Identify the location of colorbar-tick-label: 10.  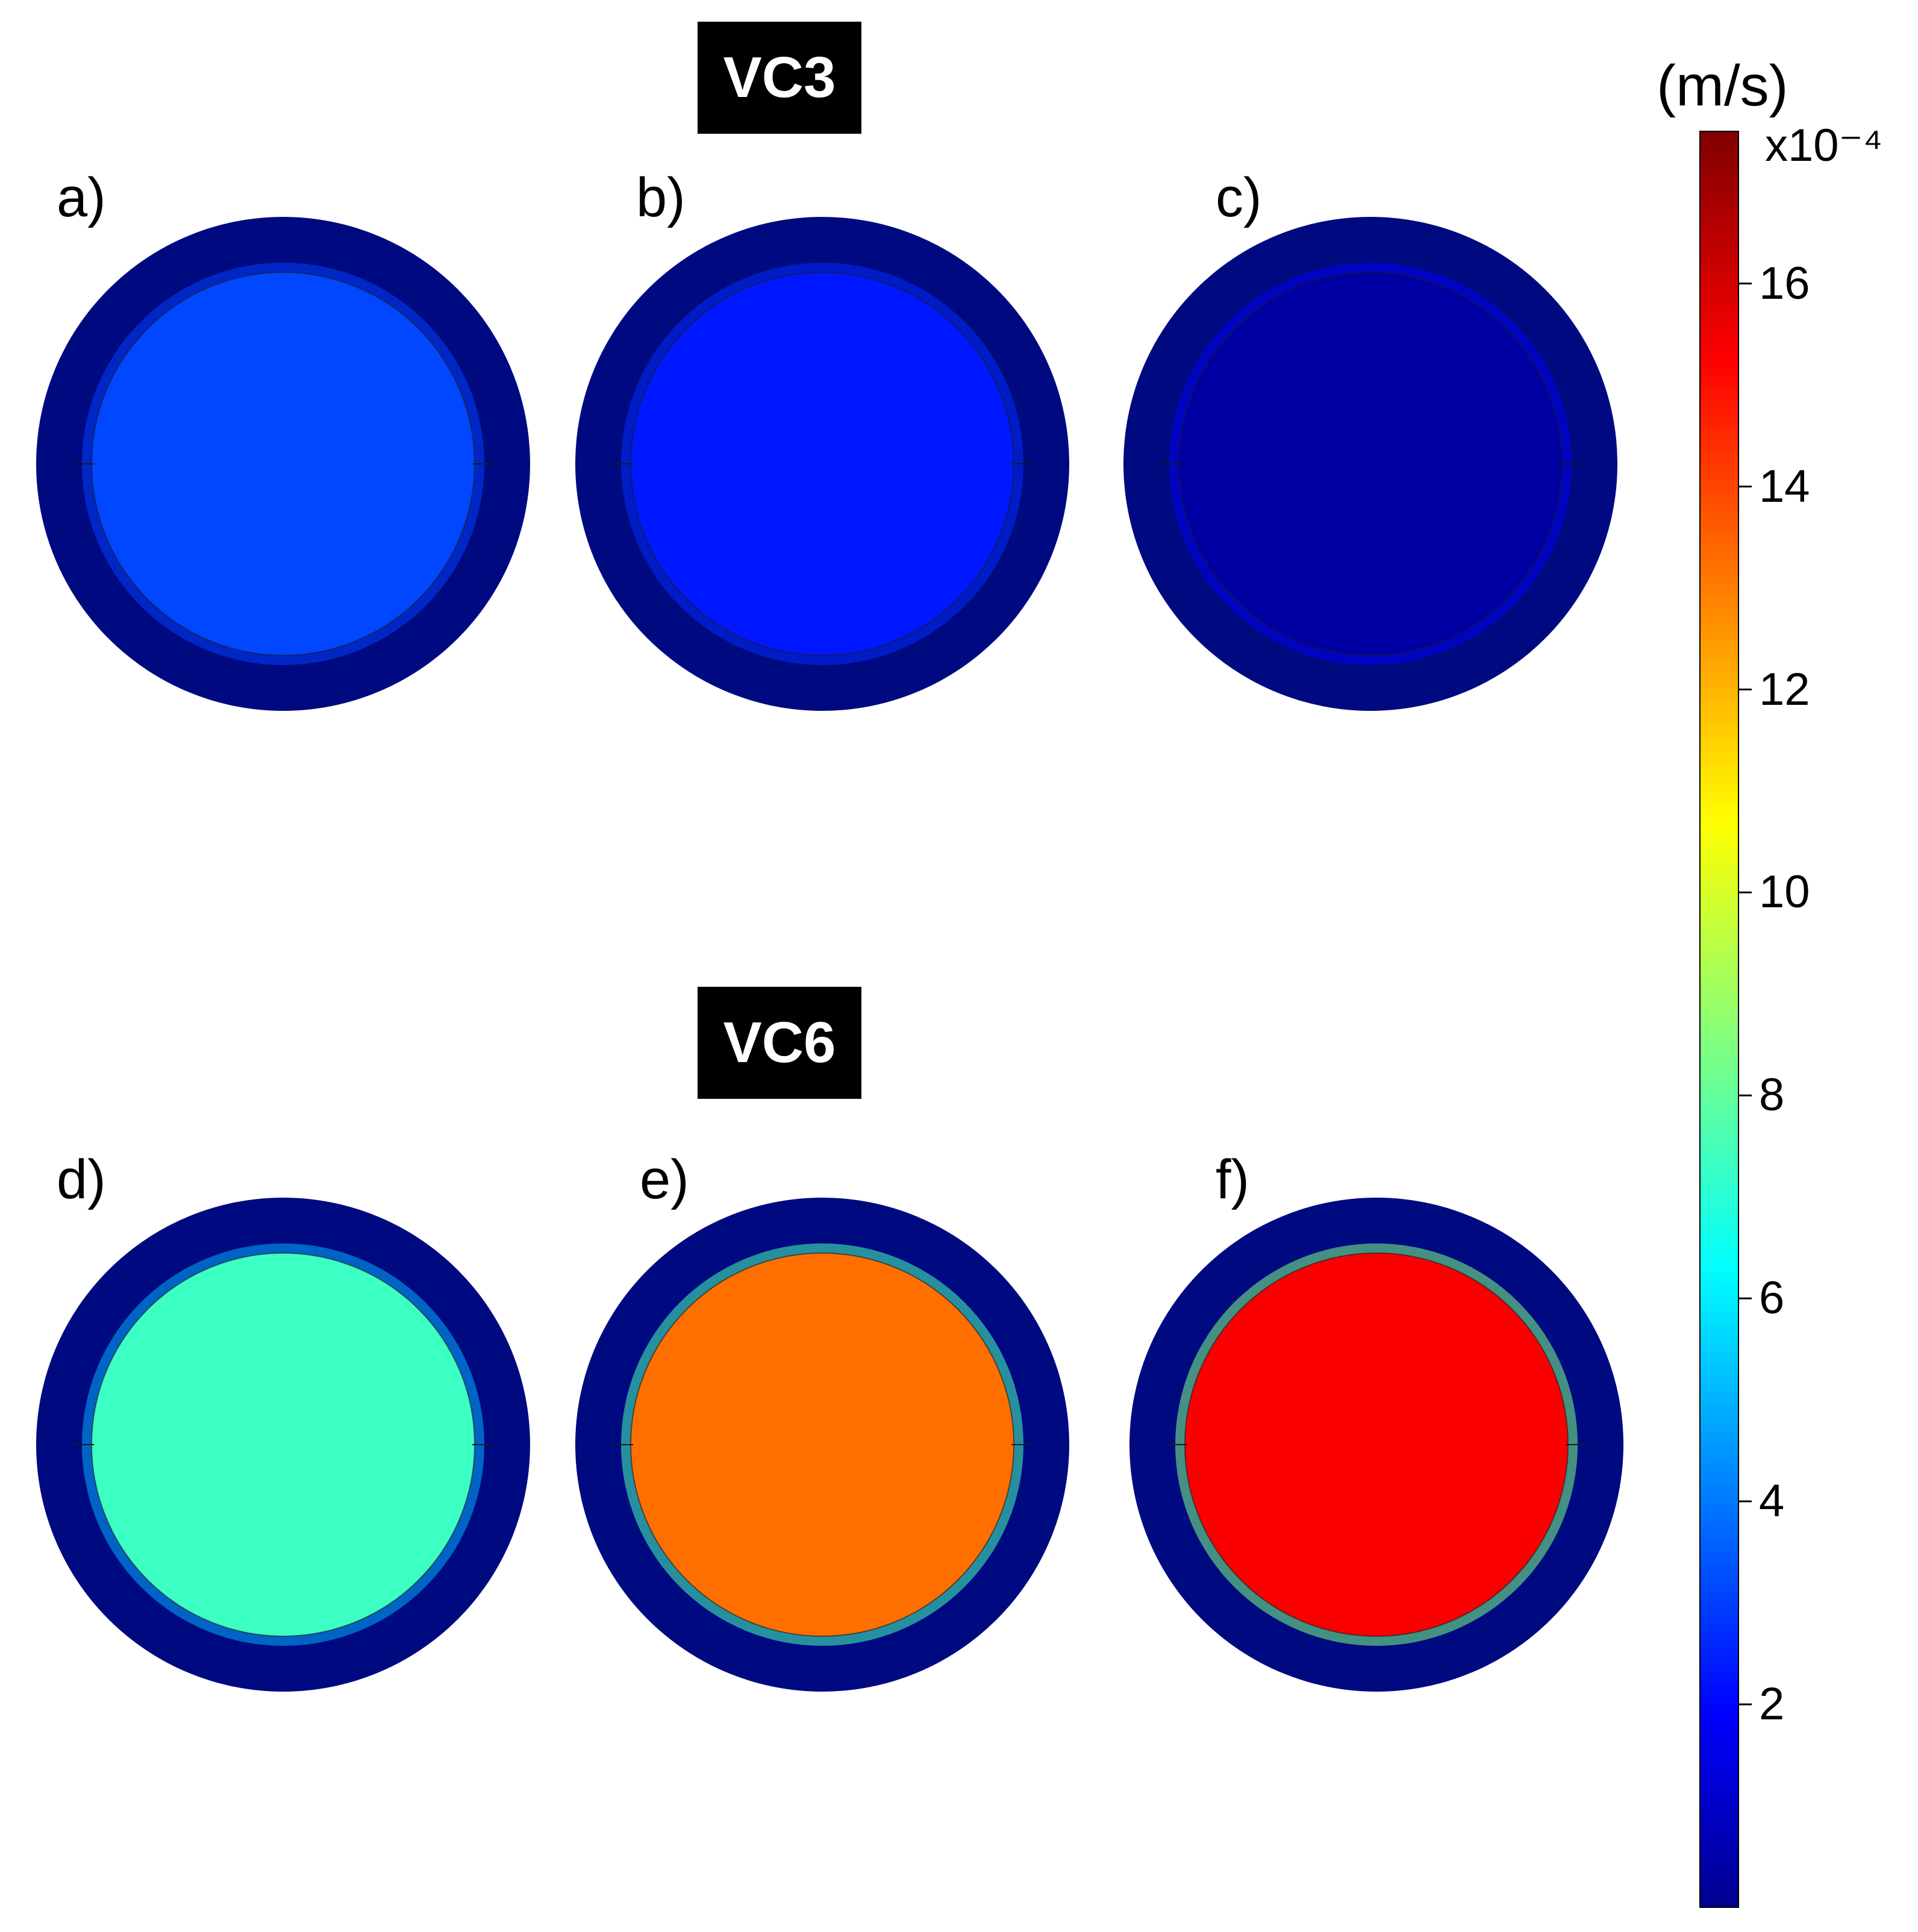
(1784, 892).